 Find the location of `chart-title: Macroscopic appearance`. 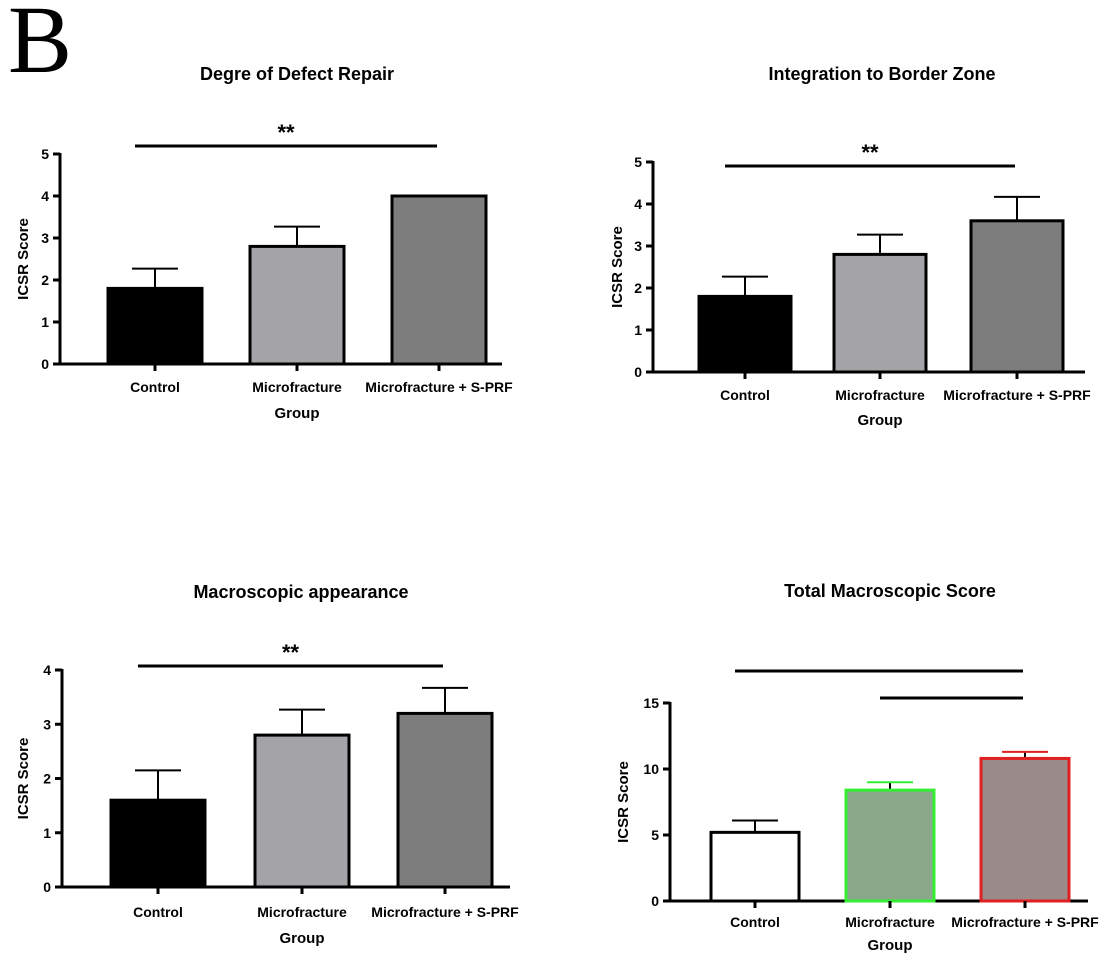

chart-title: Macroscopic appearance is located at coordinates (300, 592).